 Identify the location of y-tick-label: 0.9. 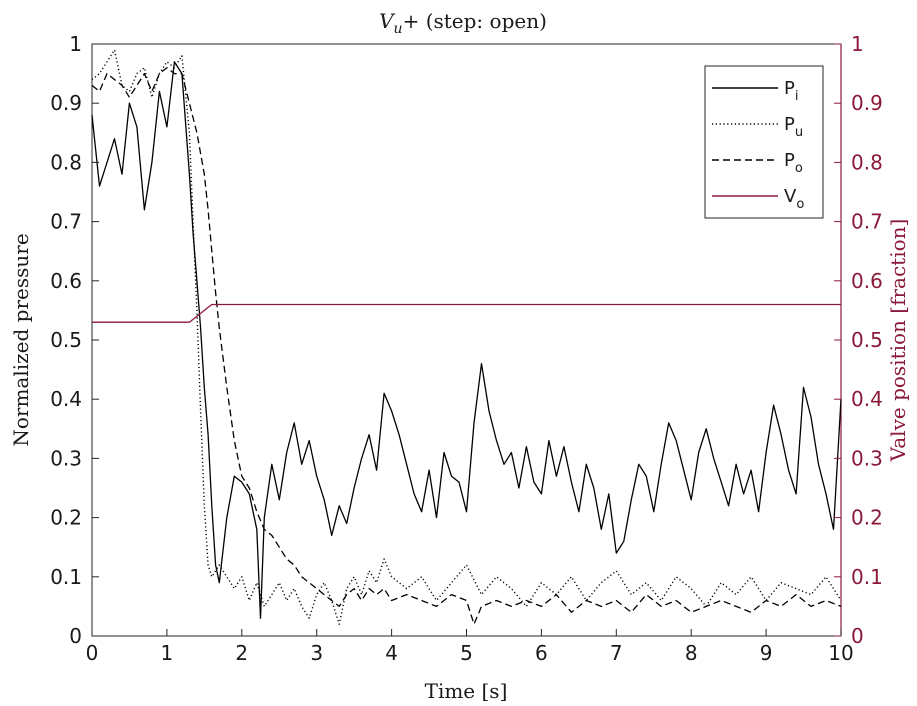
(66, 103).